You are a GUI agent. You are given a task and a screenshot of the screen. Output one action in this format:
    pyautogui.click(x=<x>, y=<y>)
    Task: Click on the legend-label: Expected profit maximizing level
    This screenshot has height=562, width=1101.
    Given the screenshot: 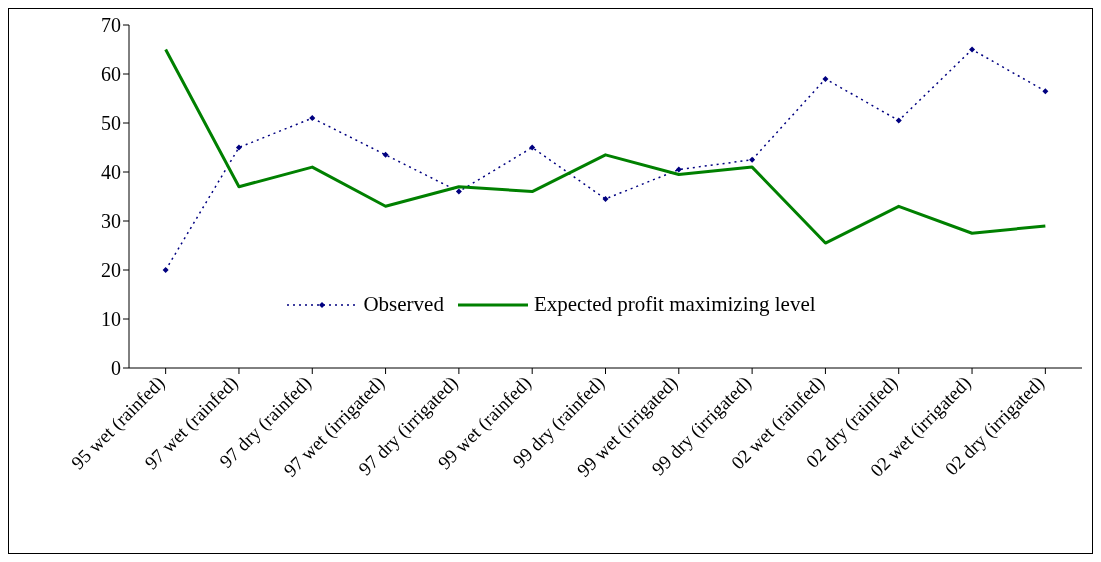 What is the action you would take?
    pyautogui.click(x=674, y=304)
    